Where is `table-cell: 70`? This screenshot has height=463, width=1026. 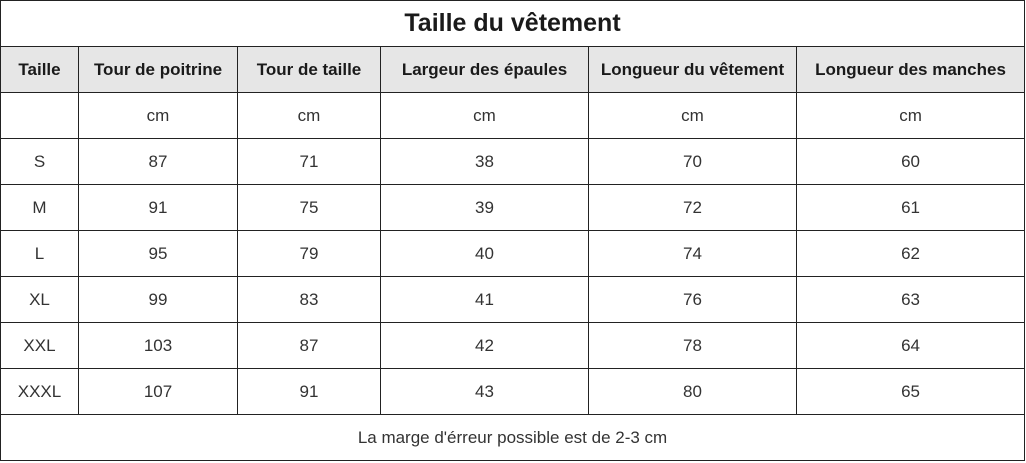
table-cell: 70 is located at coordinates (692, 161).